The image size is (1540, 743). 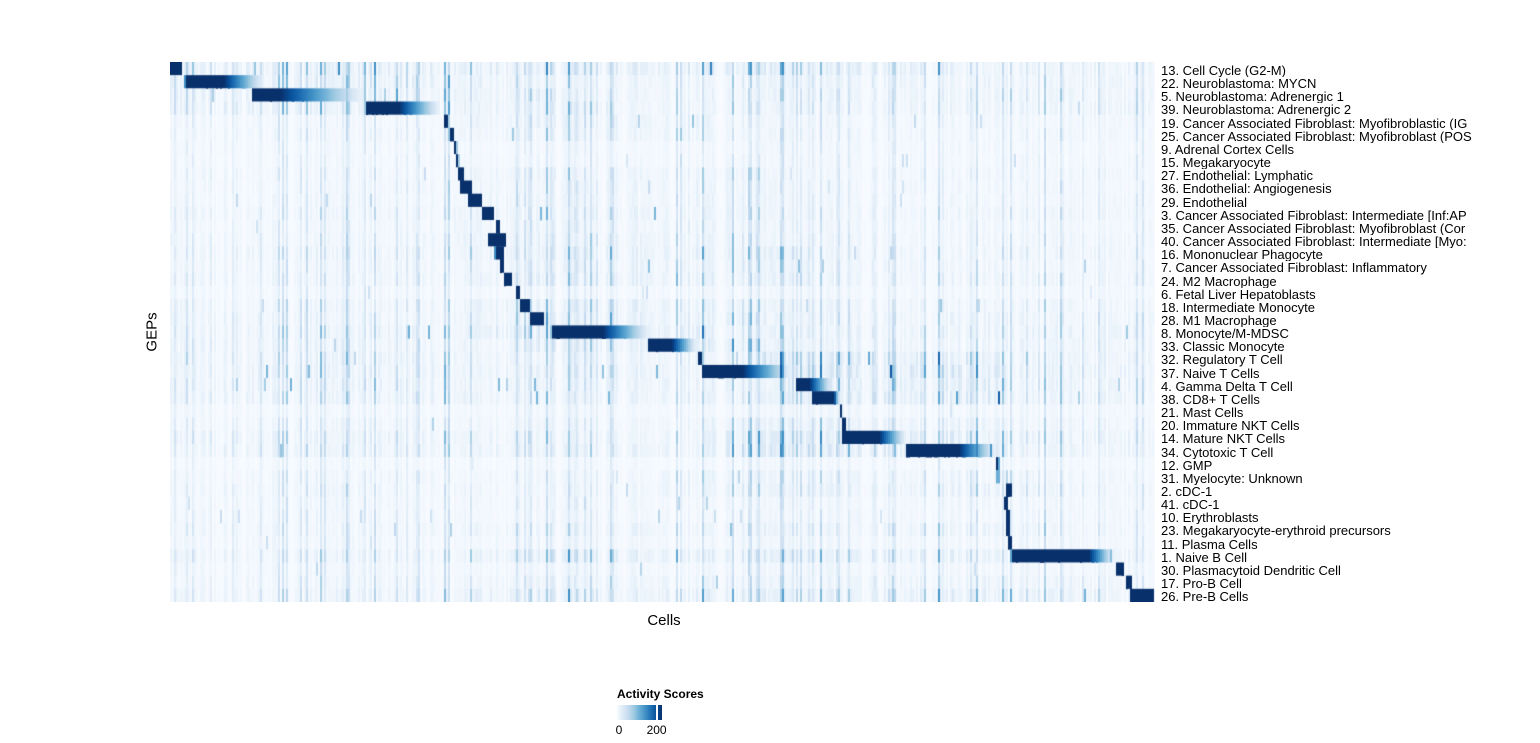 I want to click on row-label: 38. CD8+ T Cells, so click(x=1210, y=399).